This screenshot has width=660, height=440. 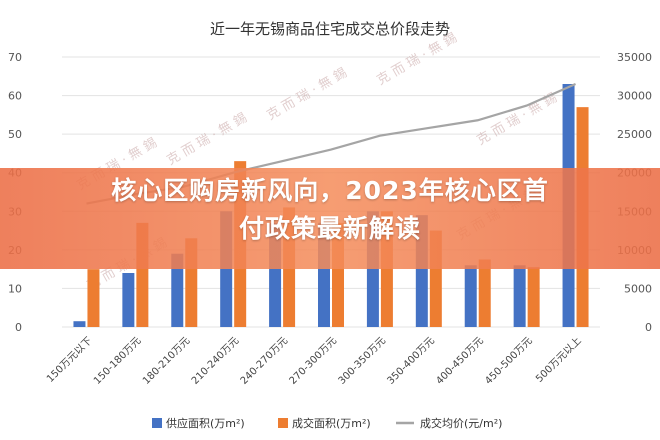 What do you see at coordinates (558, 360) in the screenshot?
I see `x-tick-label: 500万元以上` at bounding box center [558, 360].